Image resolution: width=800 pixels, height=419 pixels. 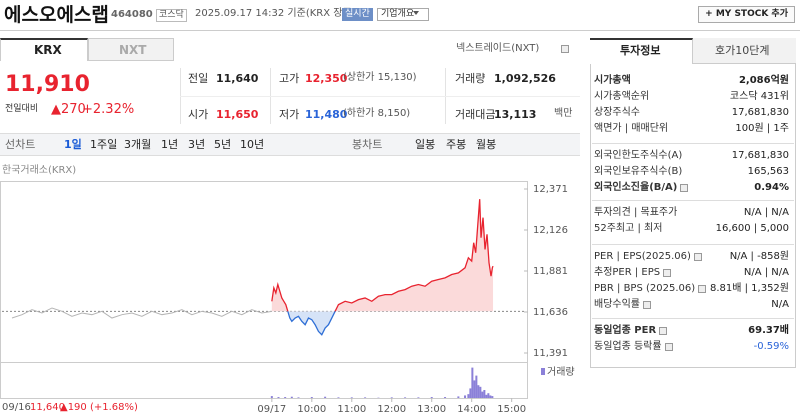 What do you see at coordinates (762, 128) in the screenshot?
I see `info-value: 100원 | 1주` at bounding box center [762, 128].